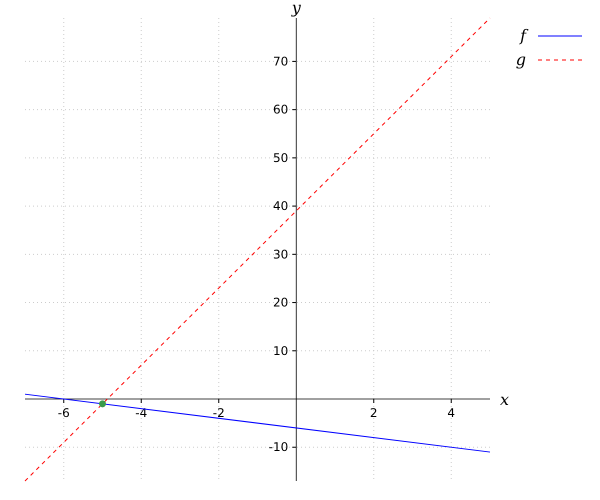  Describe the element at coordinates (505, 400) in the screenshot. I see `x-axis-title: x` at that location.